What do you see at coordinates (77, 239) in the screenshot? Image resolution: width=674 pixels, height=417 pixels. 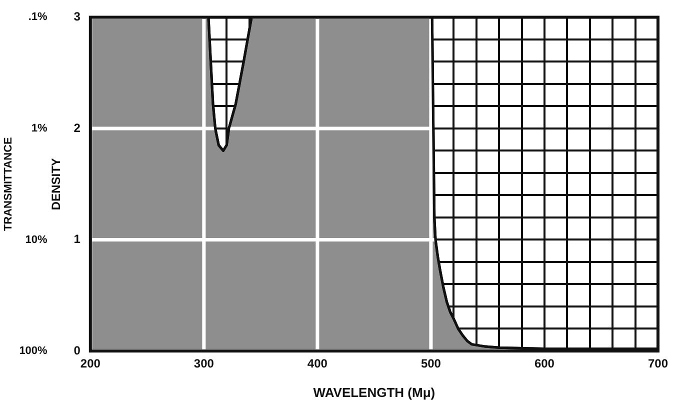 I see `y-tick-label: 1` at bounding box center [77, 239].